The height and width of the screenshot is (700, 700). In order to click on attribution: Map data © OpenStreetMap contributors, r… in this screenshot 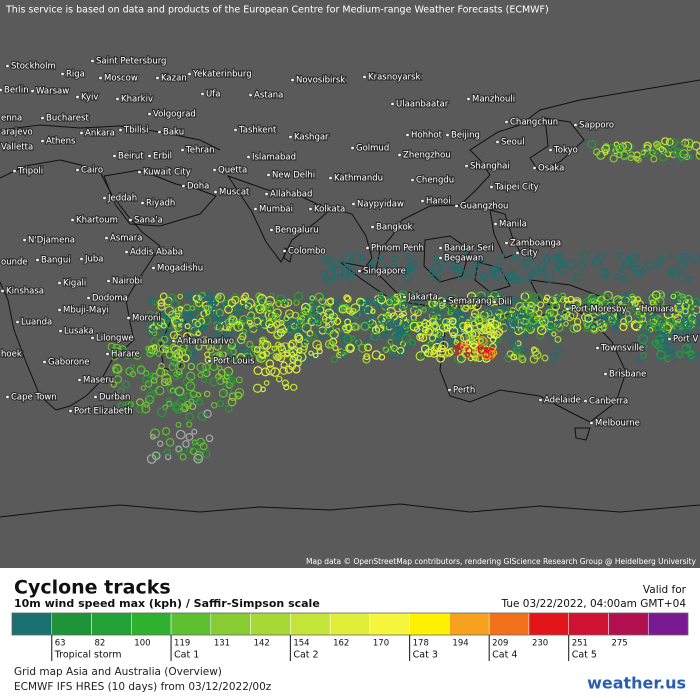, I will do `click(501, 561)`.